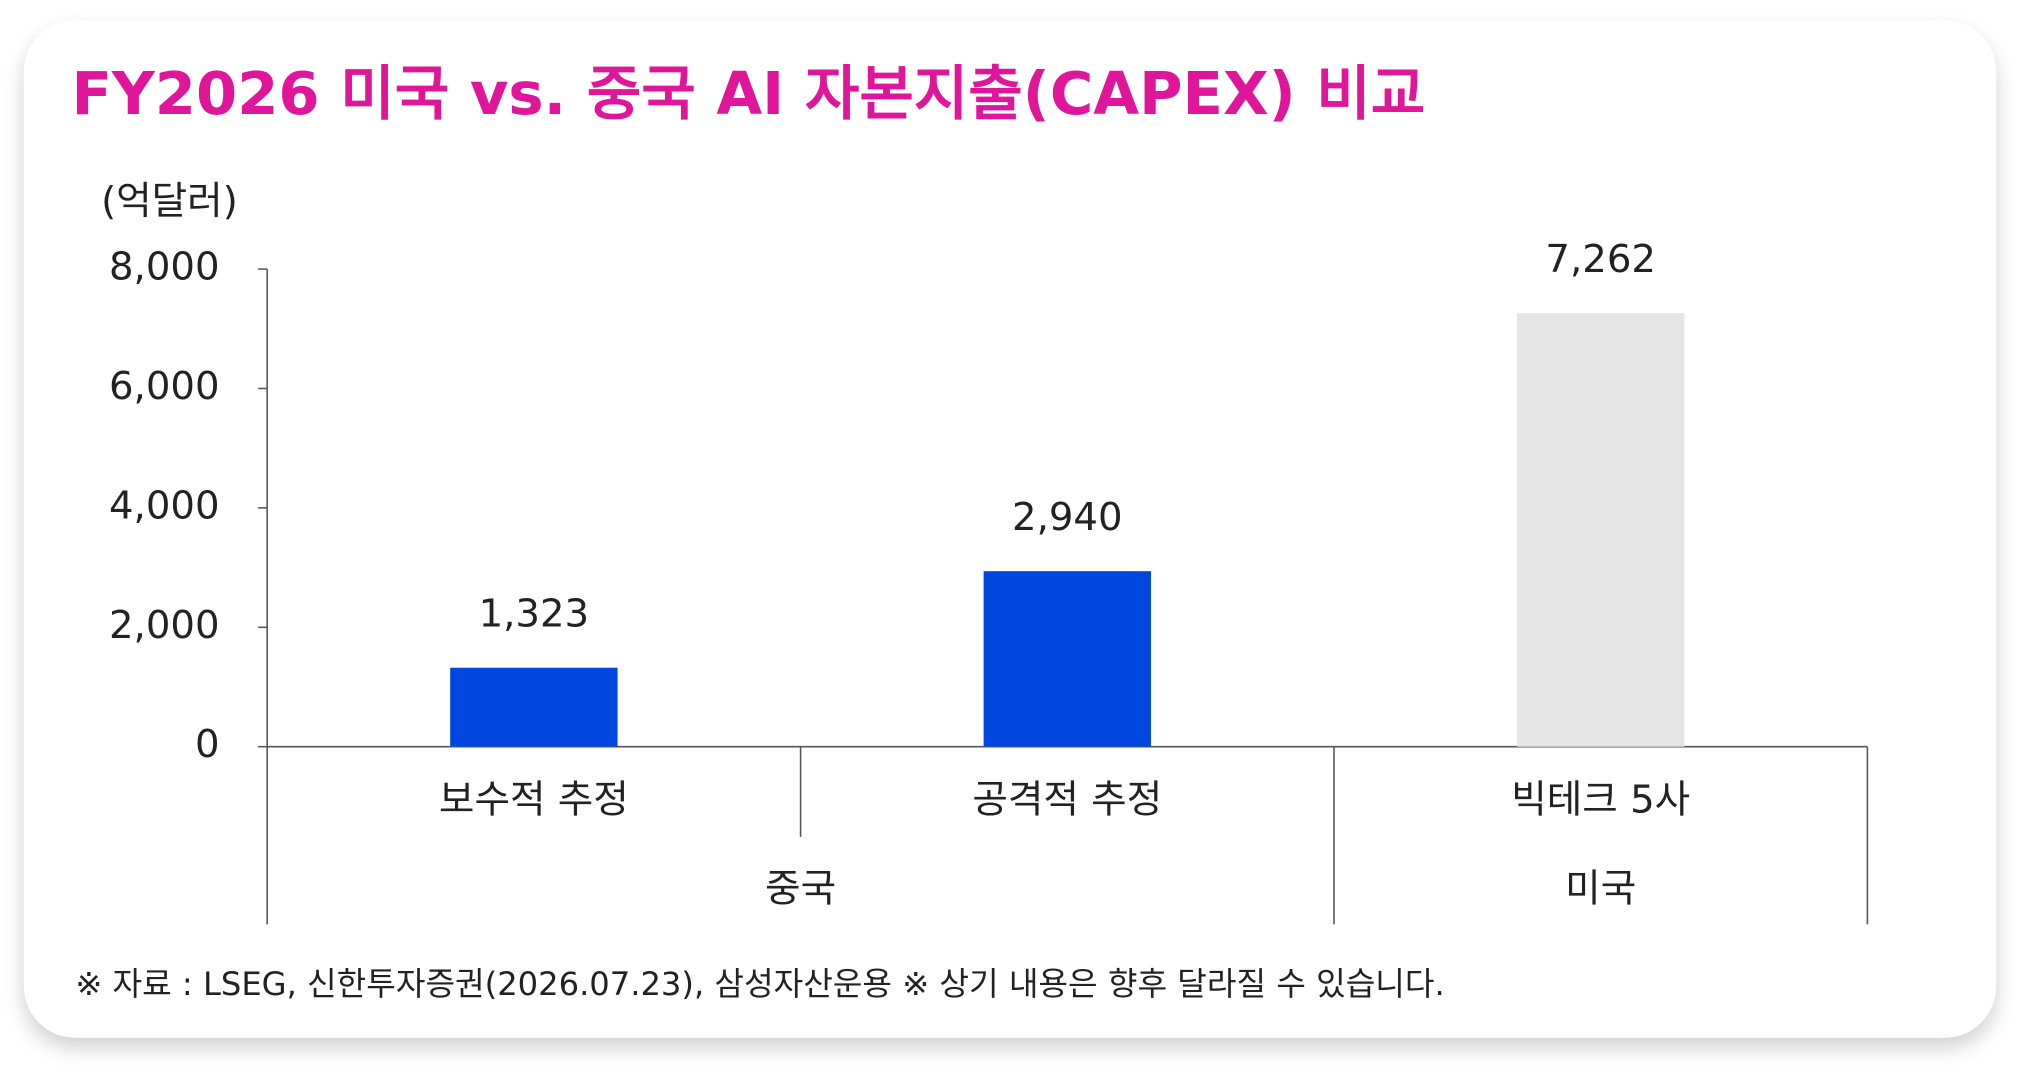 The height and width of the screenshot is (1084, 2020). What do you see at coordinates (169, 201) in the screenshot?
I see `y-axis-label: (억달러)` at bounding box center [169, 201].